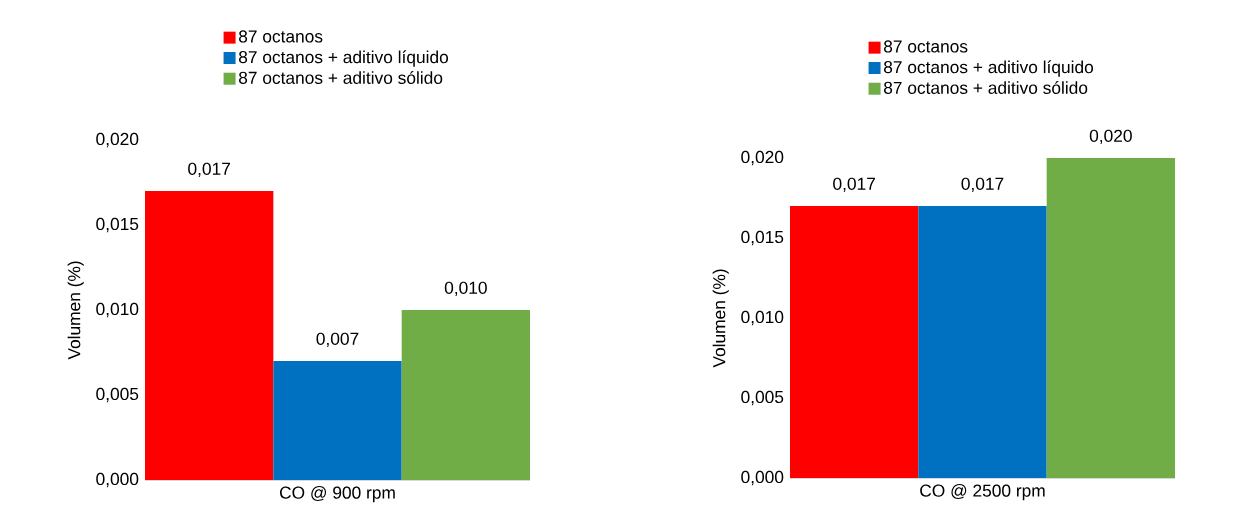 Image resolution: width=1240 pixels, height=526 pixels. Describe the element at coordinates (337, 494) in the screenshot. I see `x-tick-label: CO @ 900 rpm` at that location.